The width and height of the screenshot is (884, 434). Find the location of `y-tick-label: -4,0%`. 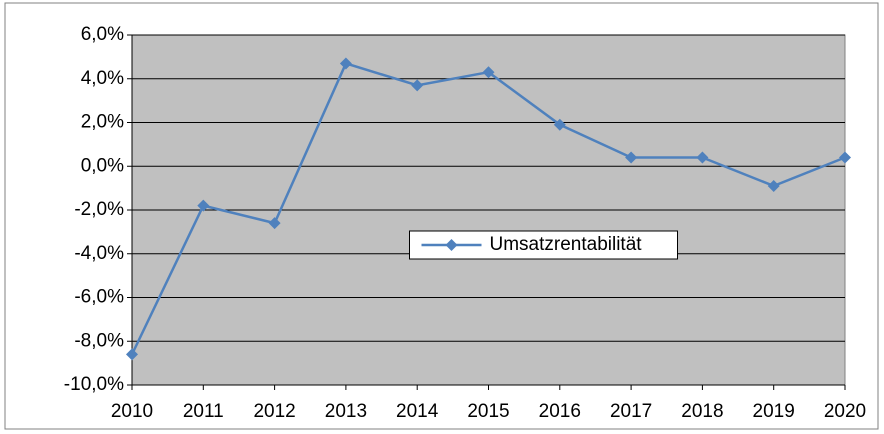

y-tick-label: -4,0% is located at coordinates (99, 253).